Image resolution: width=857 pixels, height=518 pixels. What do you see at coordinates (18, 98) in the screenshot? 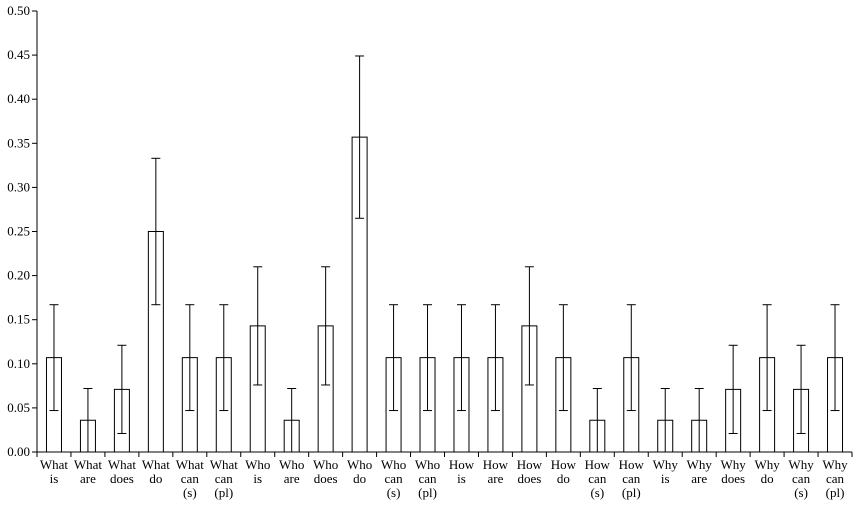
I see `y-tick-label: 0.40` at bounding box center [18, 98].